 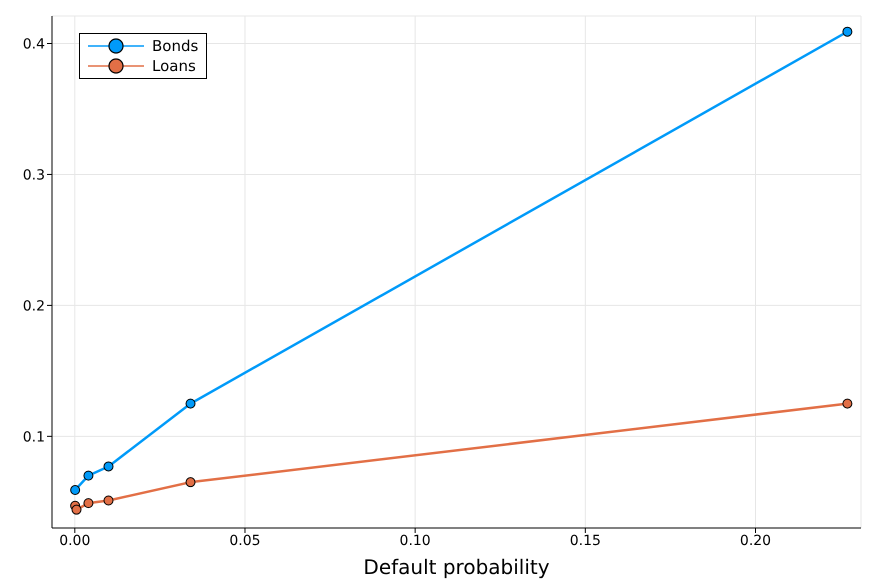 I want to click on x-tick-label: 0.00, so click(x=74, y=540).